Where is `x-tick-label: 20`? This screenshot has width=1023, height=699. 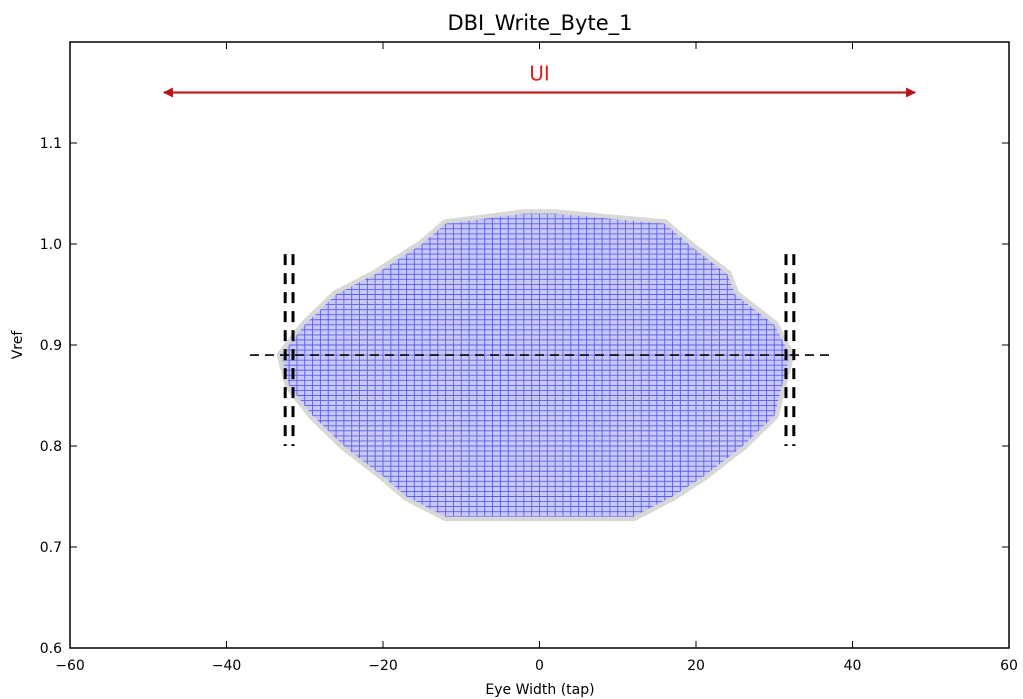
x-tick-label: 20 is located at coordinates (696, 666).